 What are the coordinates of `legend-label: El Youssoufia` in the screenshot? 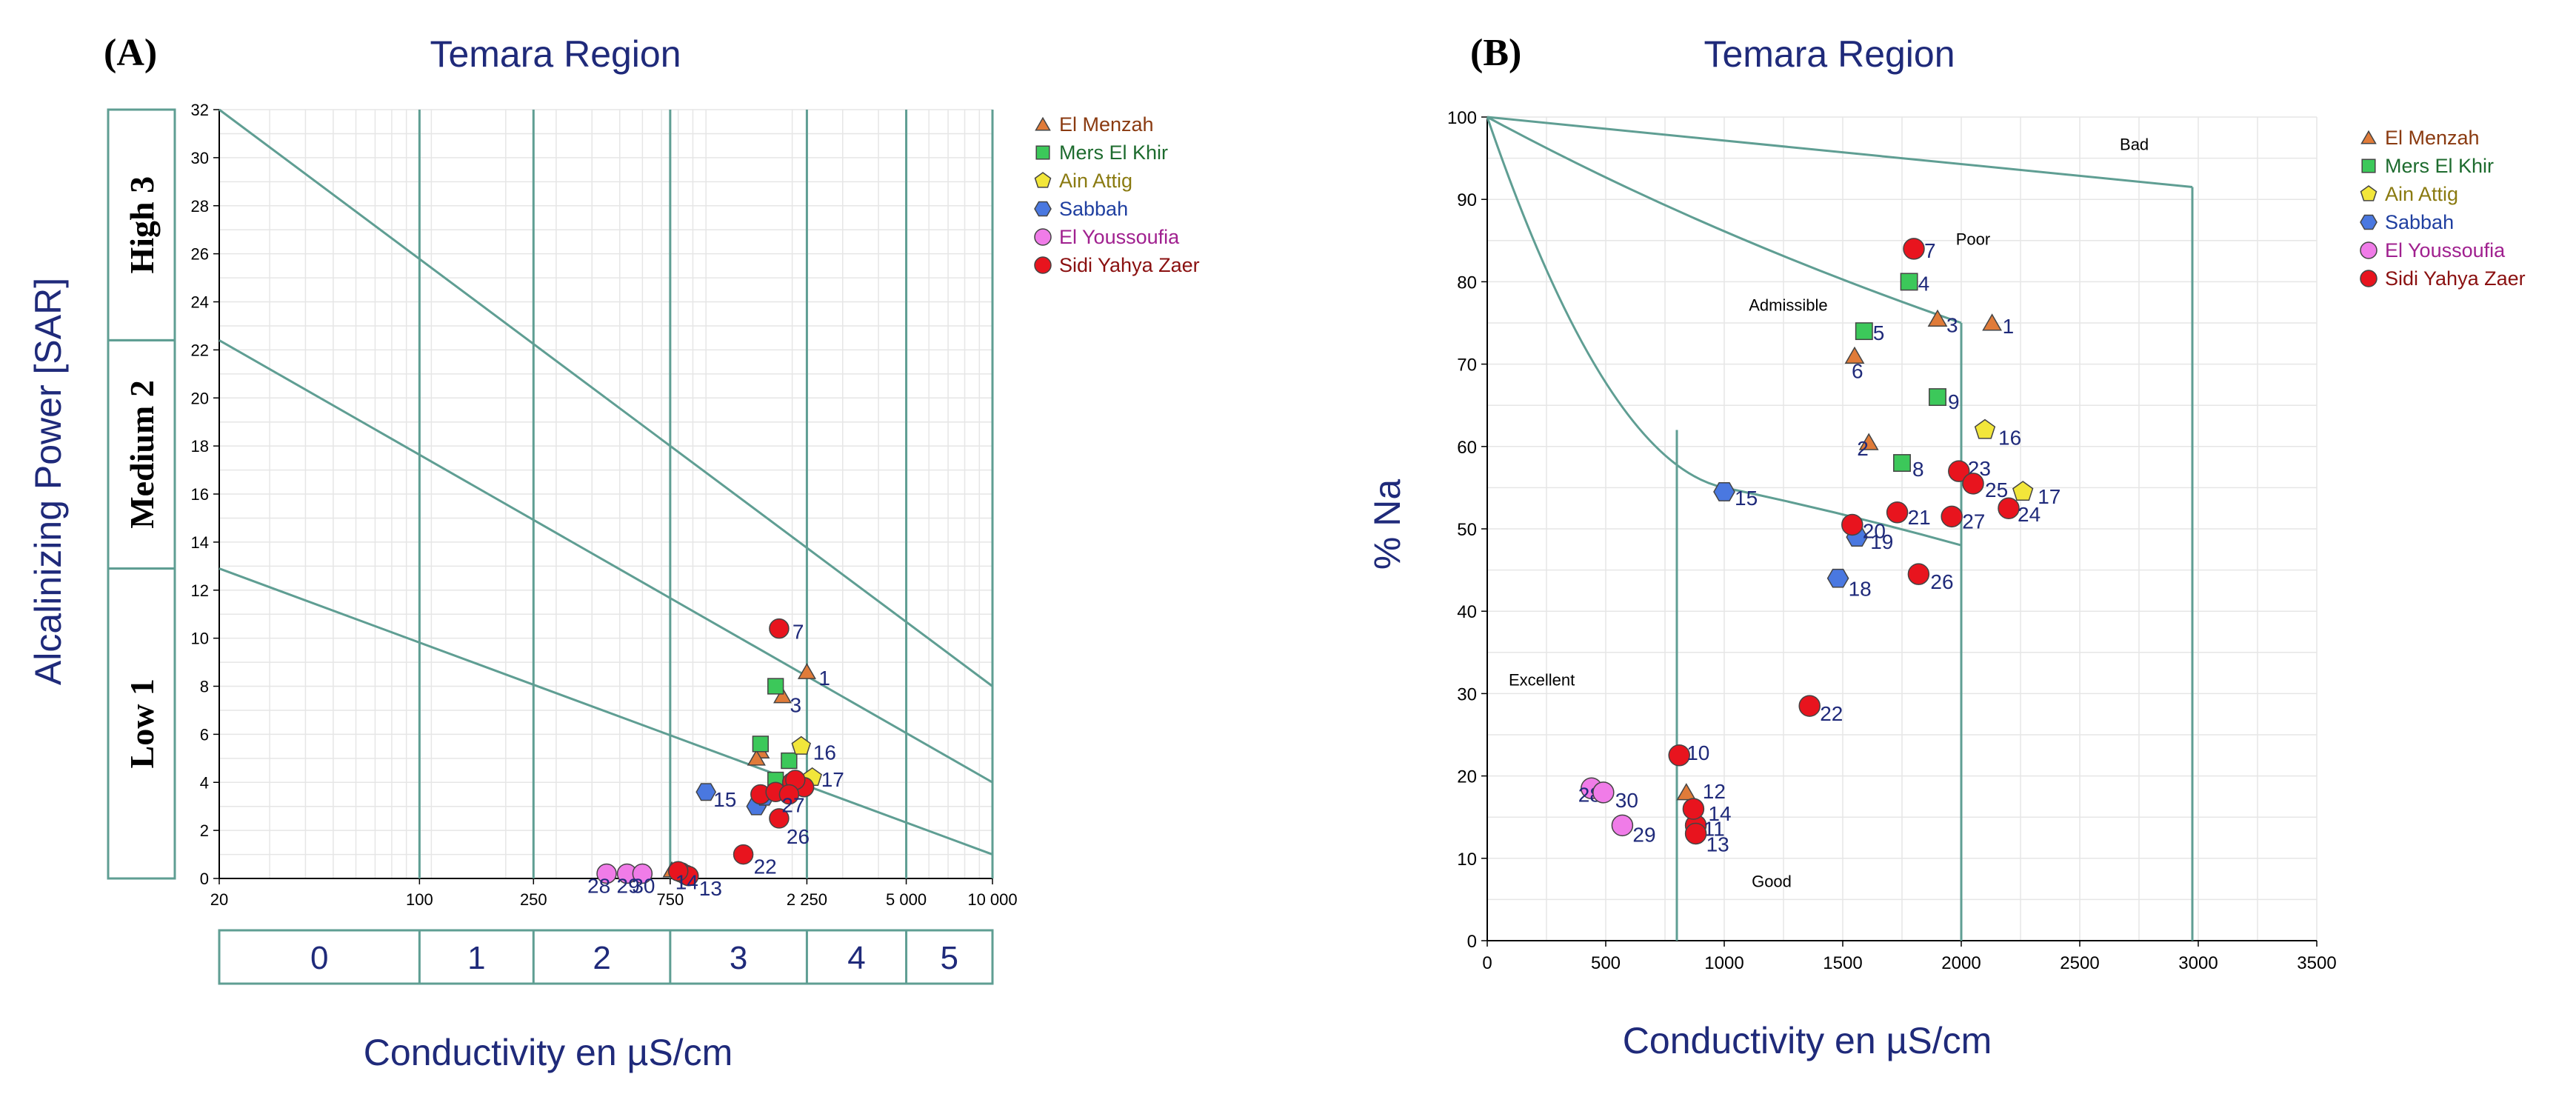 It's located at (2445, 250).